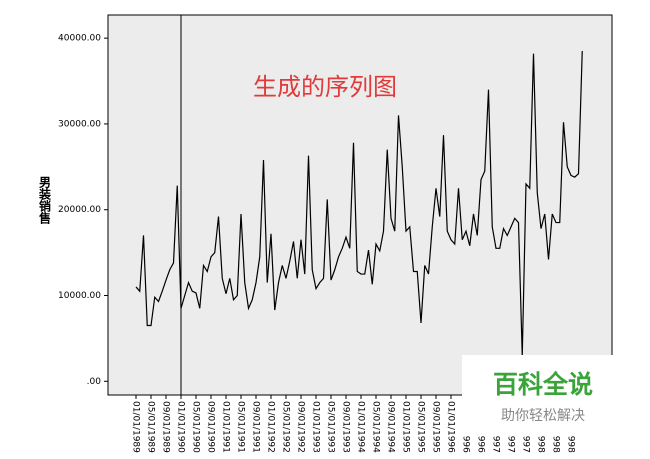 This screenshot has width=650, height=459. I want to click on x-tick-label: 01/01/1993, so click(316, 427).